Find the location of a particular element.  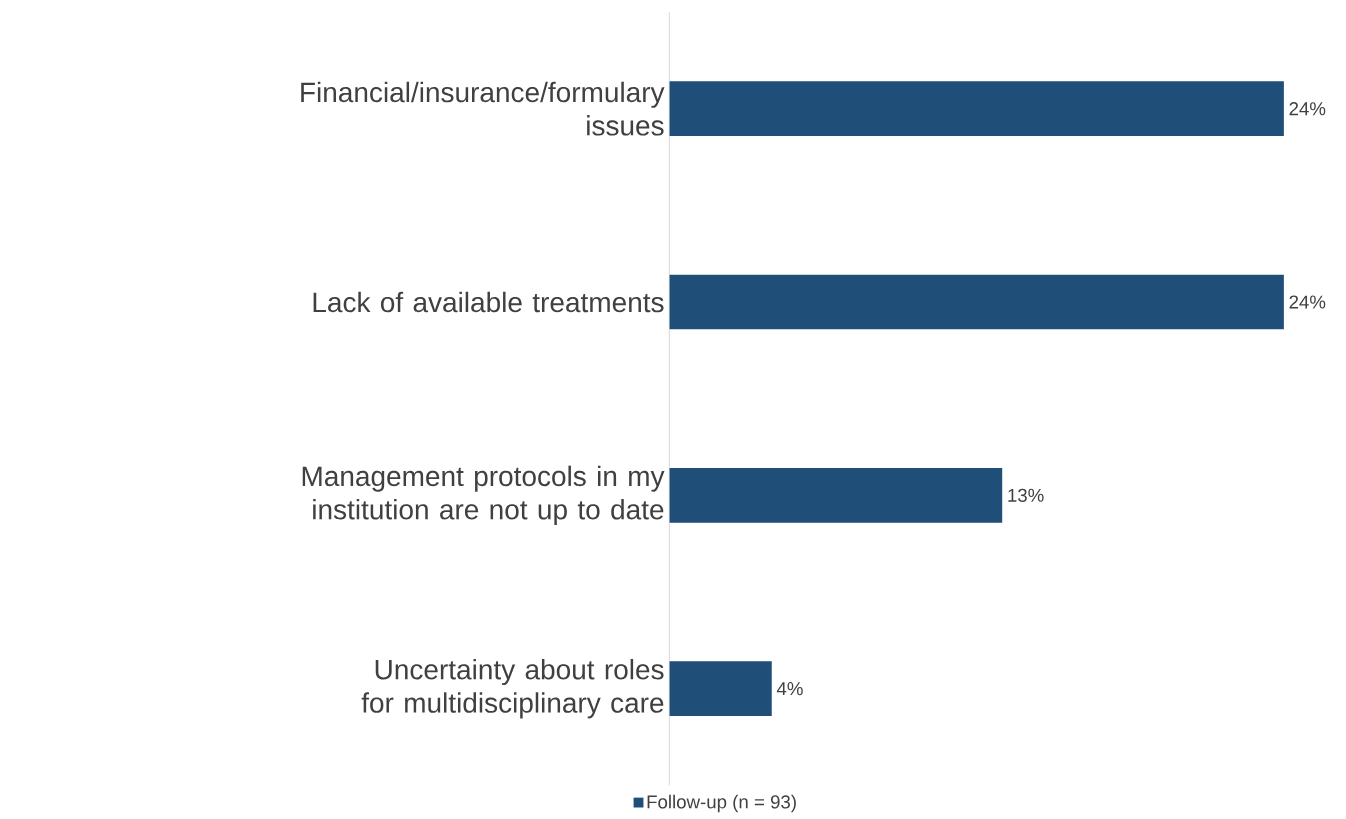

data-label: 4% is located at coordinates (789, 689).